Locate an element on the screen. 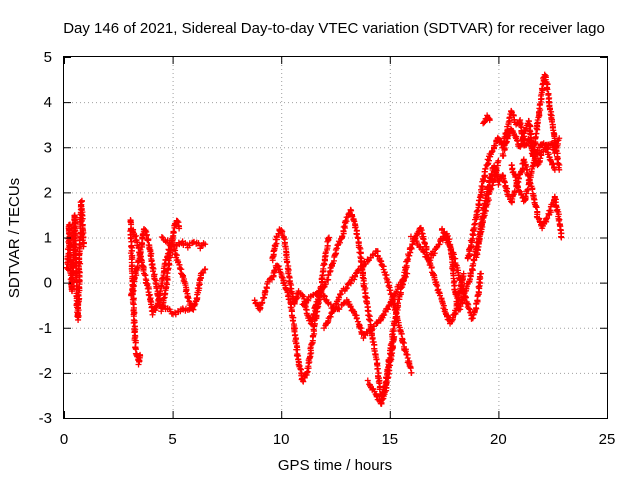 The width and height of the screenshot is (640, 480). y-tick-label: 3 is located at coordinates (48, 147).